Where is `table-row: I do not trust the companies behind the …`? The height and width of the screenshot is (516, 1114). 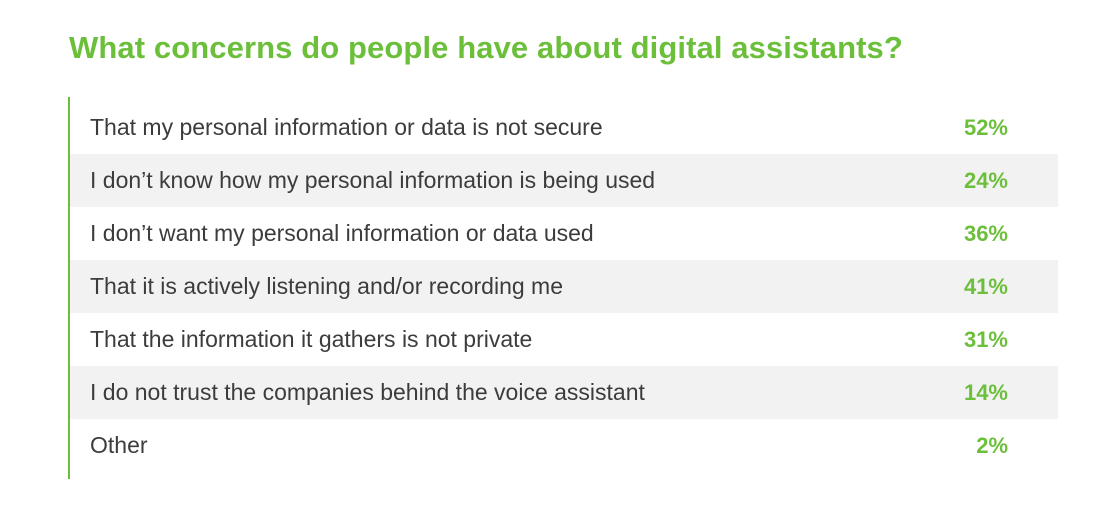 table-row: I do not trust the companies behind the … is located at coordinates (564, 392).